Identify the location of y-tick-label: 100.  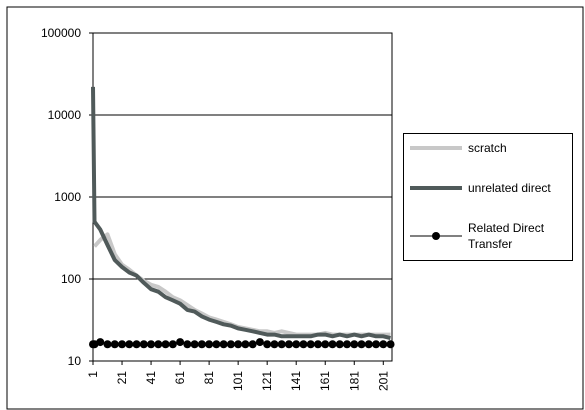
(71, 279).